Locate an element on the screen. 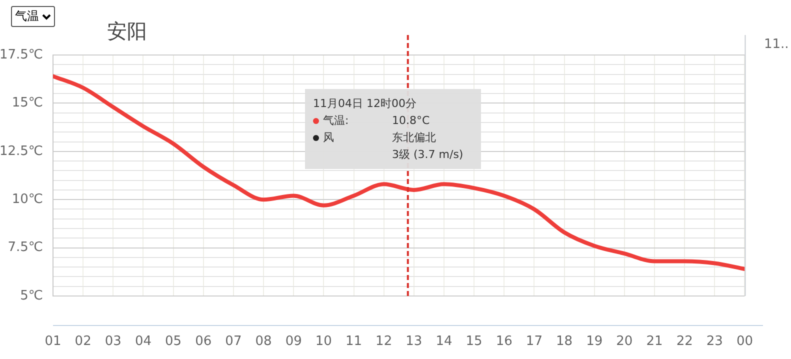 The width and height of the screenshot is (791, 359). y-tick-label: 17.5℃ is located at coordinates (21, 54).